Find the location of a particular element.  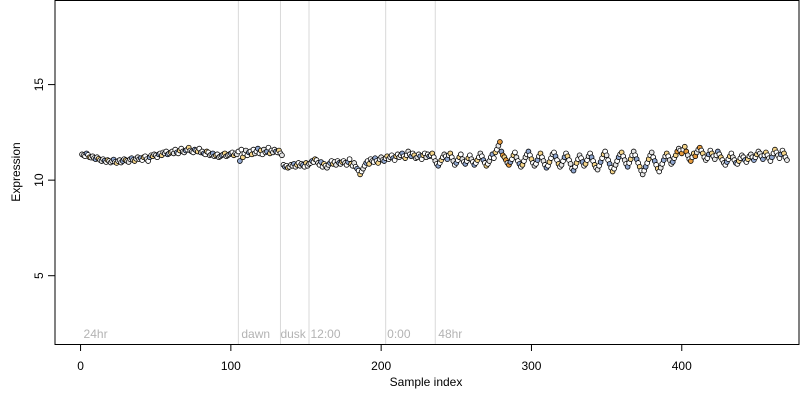

region-label: dawn is located at coordinates (255, 334).